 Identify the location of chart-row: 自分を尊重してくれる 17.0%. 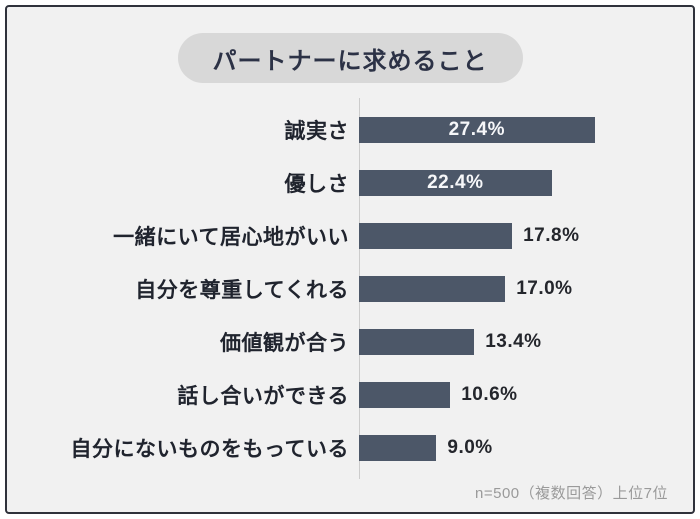
(350, 288).